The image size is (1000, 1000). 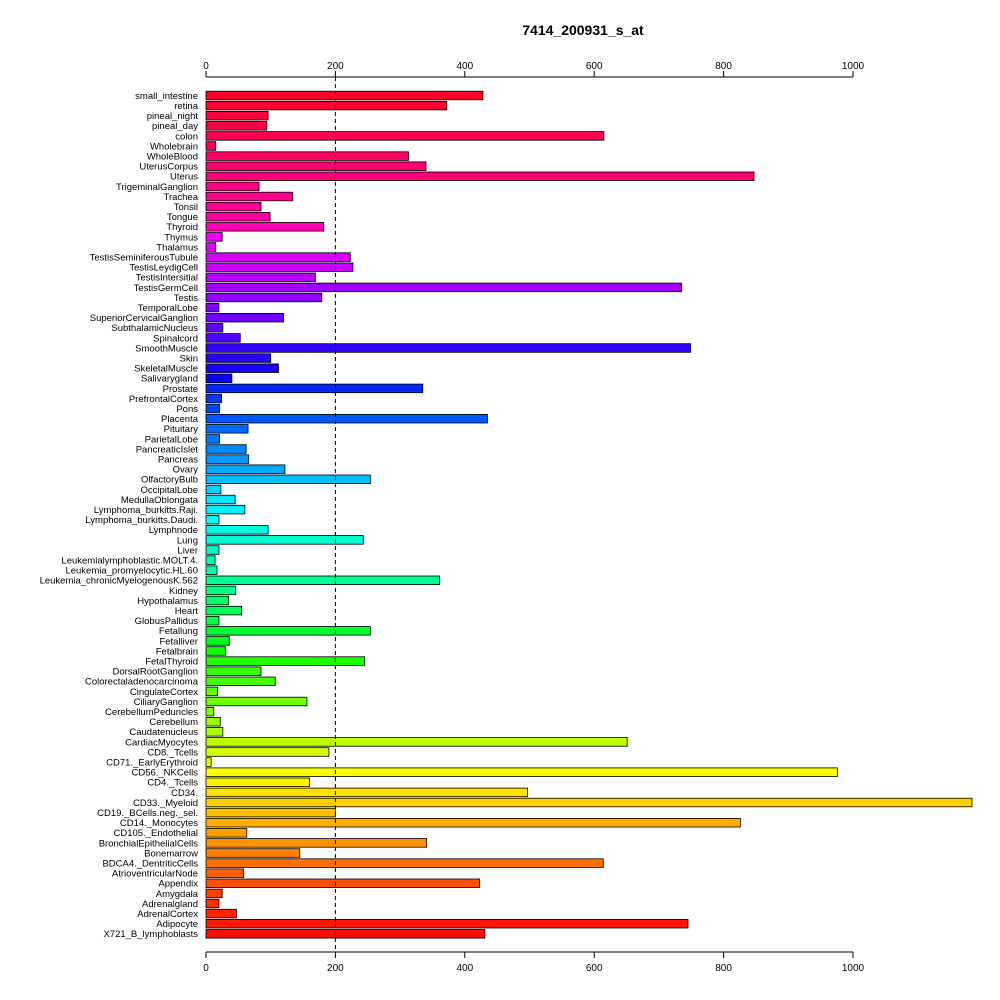 I want to click on category-label: UterusCorpus, so click(x=168, y=167).